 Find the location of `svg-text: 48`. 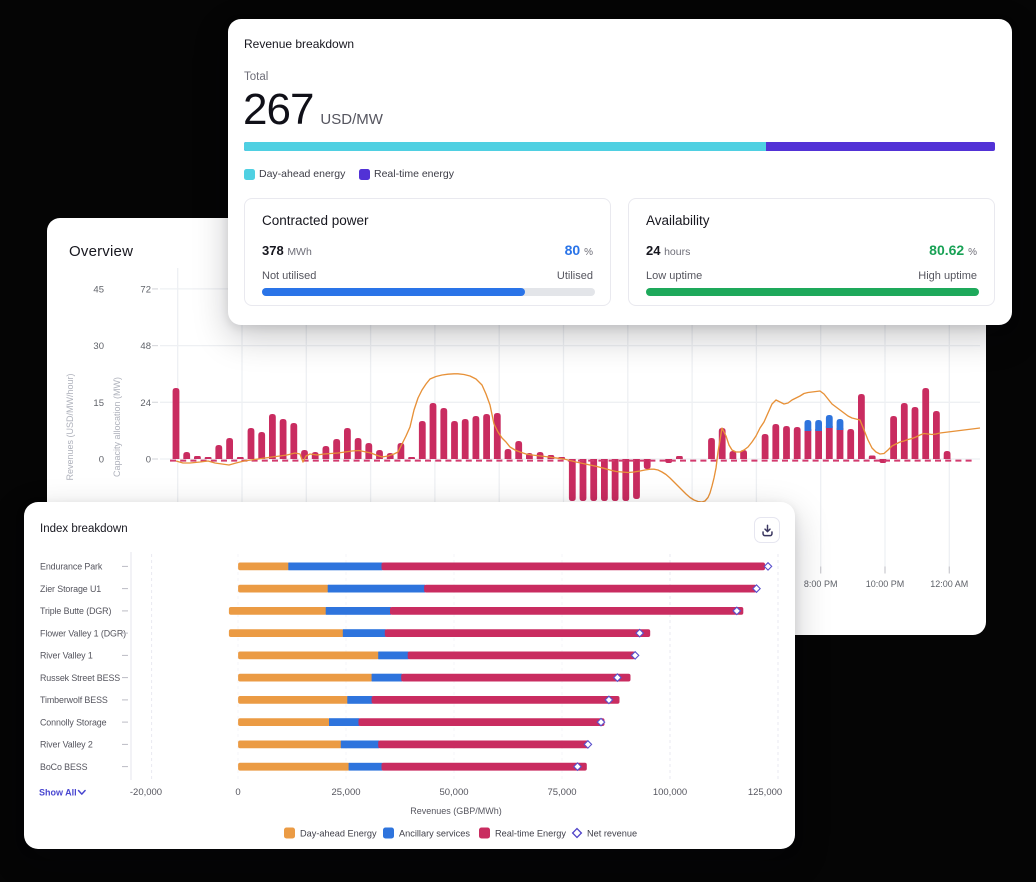

svg-text: 48 is located at coordinates (145, 346).